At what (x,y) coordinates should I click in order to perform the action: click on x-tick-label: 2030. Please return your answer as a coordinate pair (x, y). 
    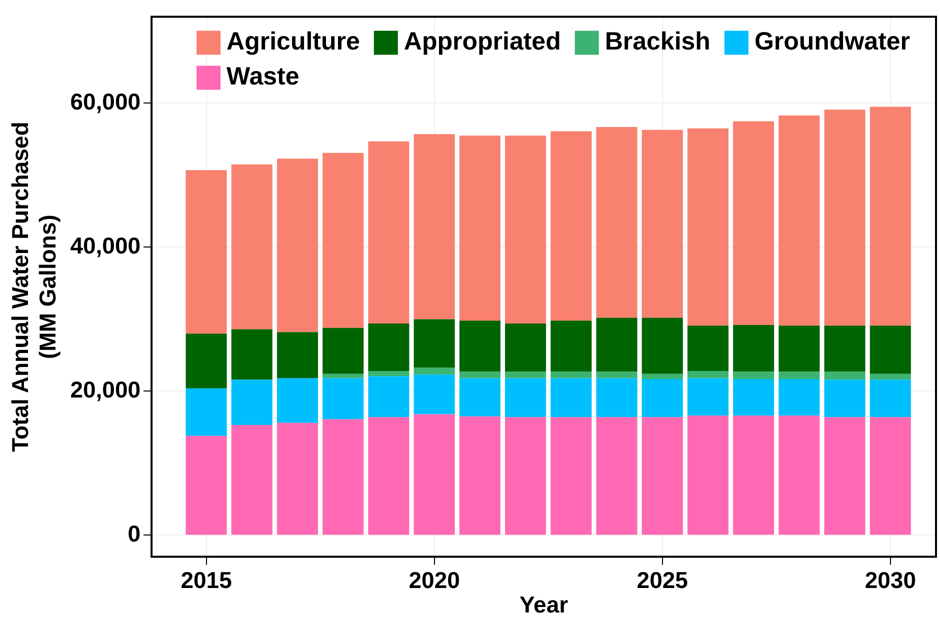
    Looking at the image, I should click on (890, 579).